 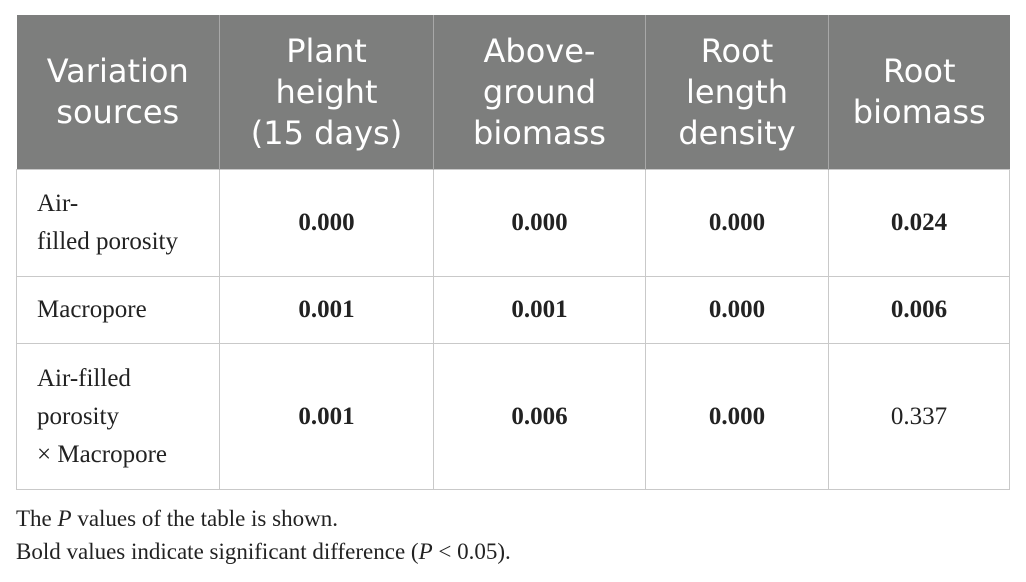 I want to click on footnote-p-values: The P values of the table is shown., so click(x=177, y=518).